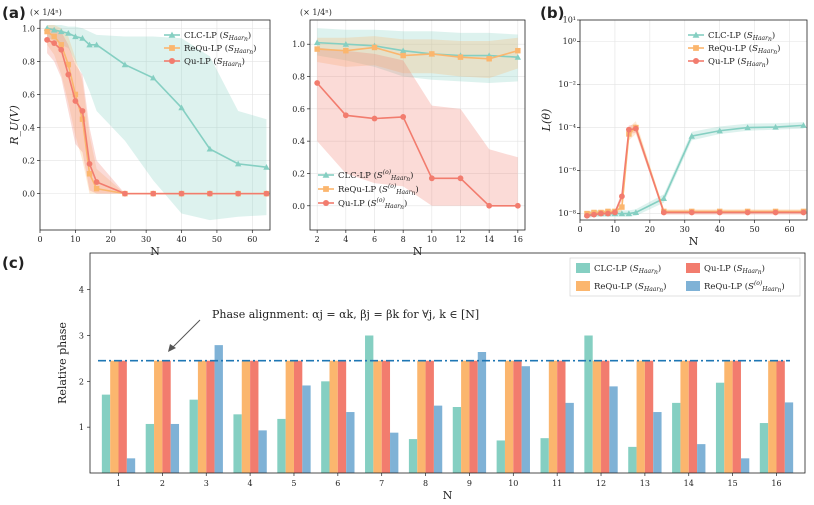  I want to click on chart-c-xtick-label: 1, so click(118, 483).